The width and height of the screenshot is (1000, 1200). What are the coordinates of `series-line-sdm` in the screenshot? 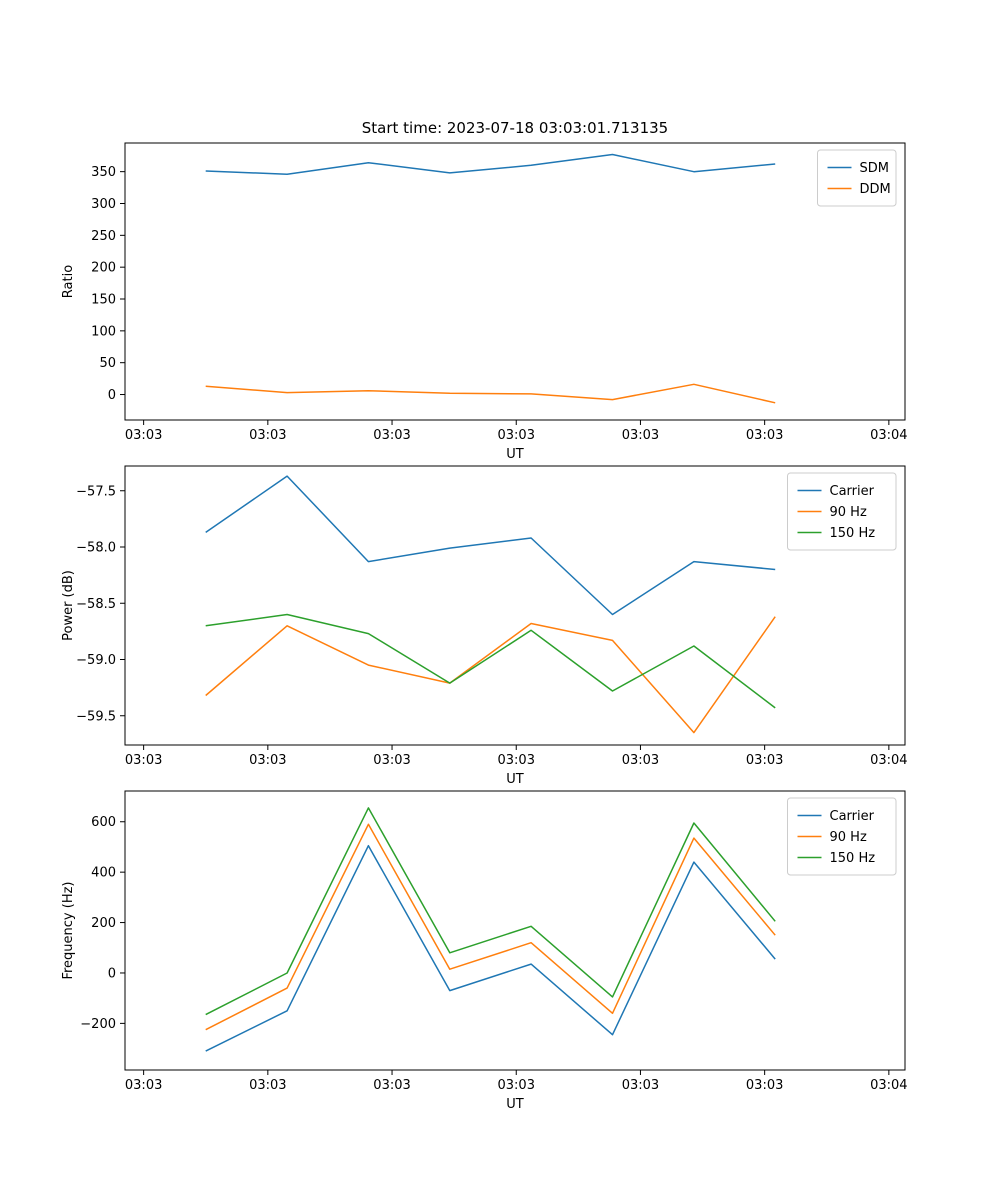 It's located at (490, 164).